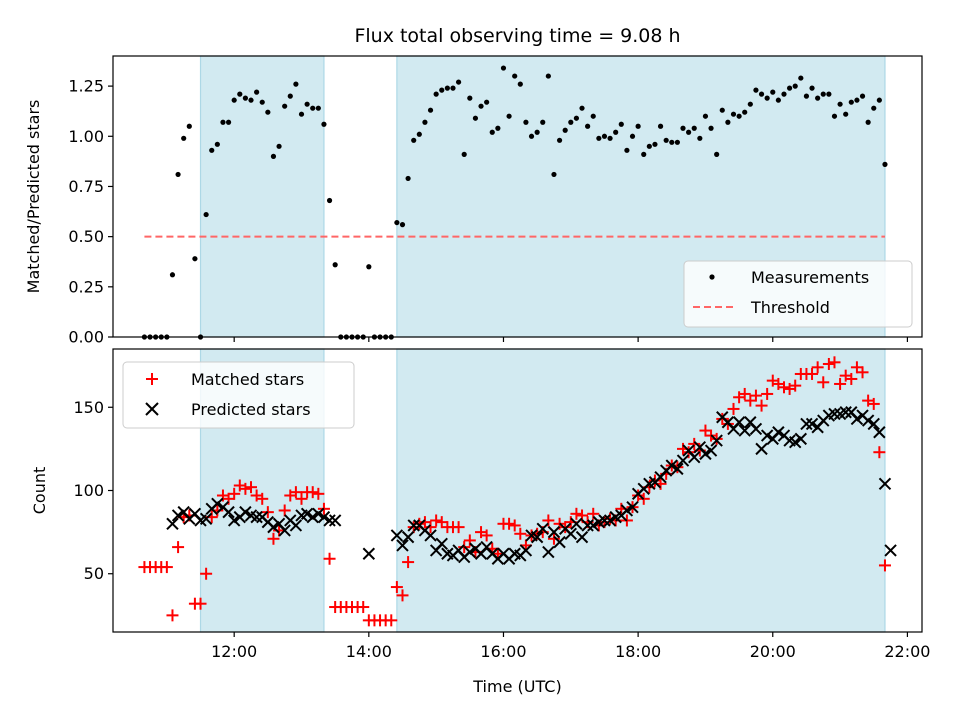  I want to click on bottom-ytick-label: 100, so click(88, 490).